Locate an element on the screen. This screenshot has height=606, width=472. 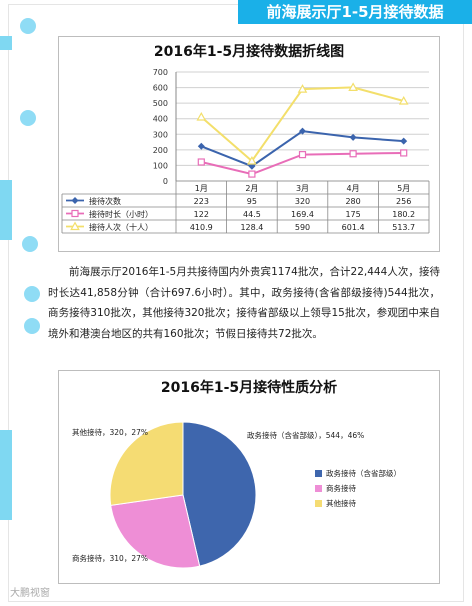
data-label: 128.4 is located at coordinates (251, 227).